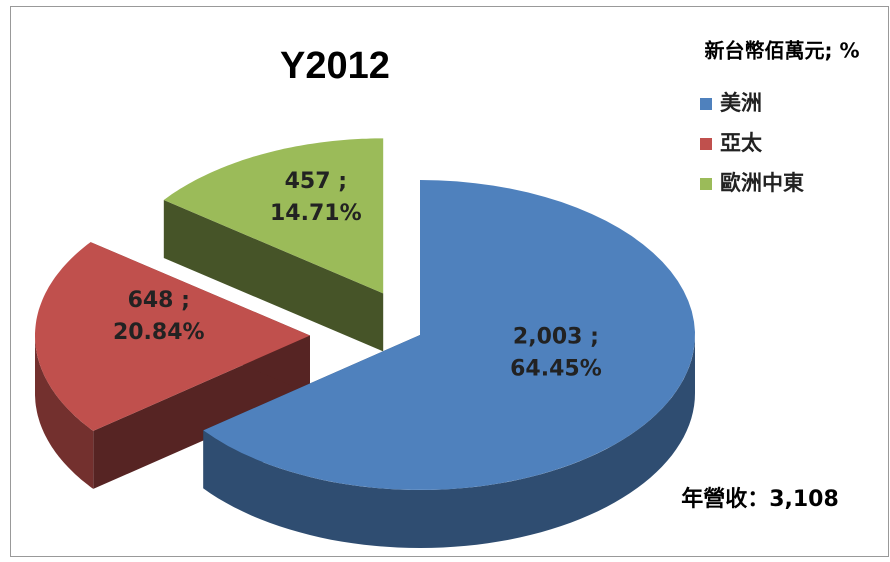 The image size is (890, 562). What do you see at coordinates (335, 66) in the screenshot?
I see `chart-title: Y2012` at bounding box center [335, 66].